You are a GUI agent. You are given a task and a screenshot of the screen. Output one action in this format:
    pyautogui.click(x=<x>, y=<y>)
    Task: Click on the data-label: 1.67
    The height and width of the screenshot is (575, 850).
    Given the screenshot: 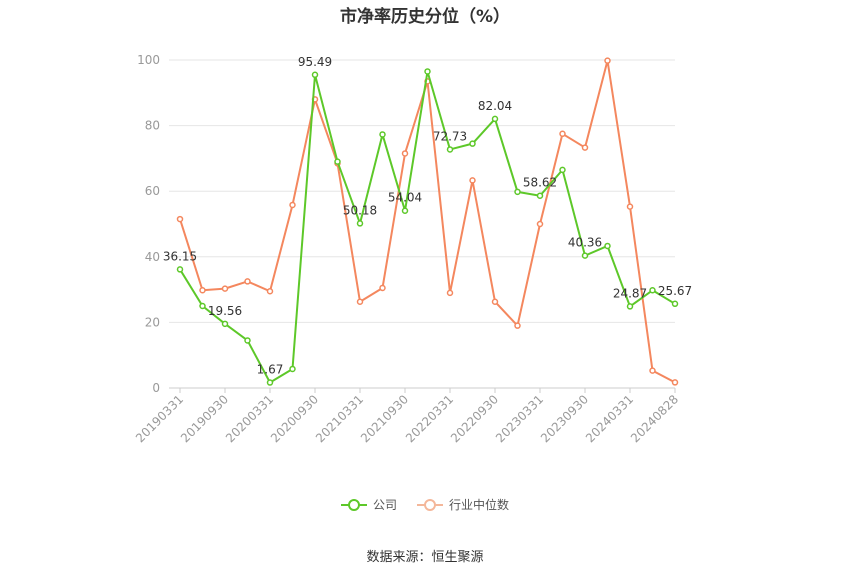 What is the action you would take?
    pyautogui.click(x=270, y=370)
    